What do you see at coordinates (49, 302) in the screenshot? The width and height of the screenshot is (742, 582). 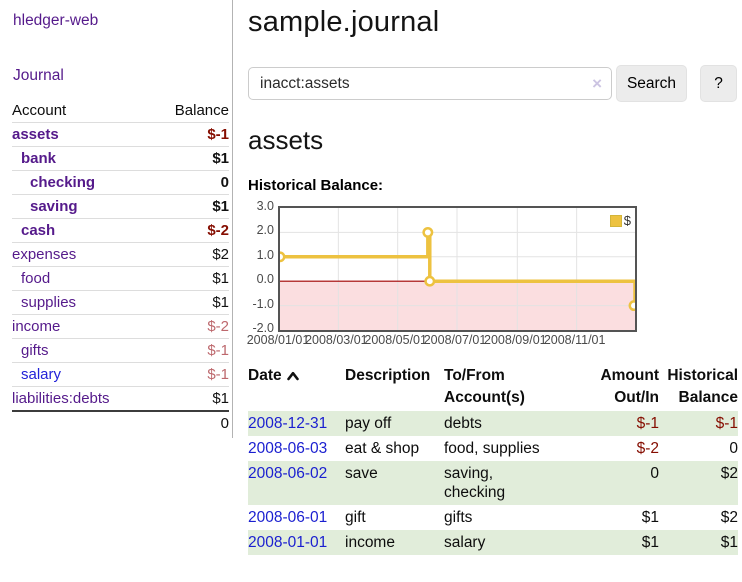 I see `account-link: supplies` at bounding box center [49, 302].